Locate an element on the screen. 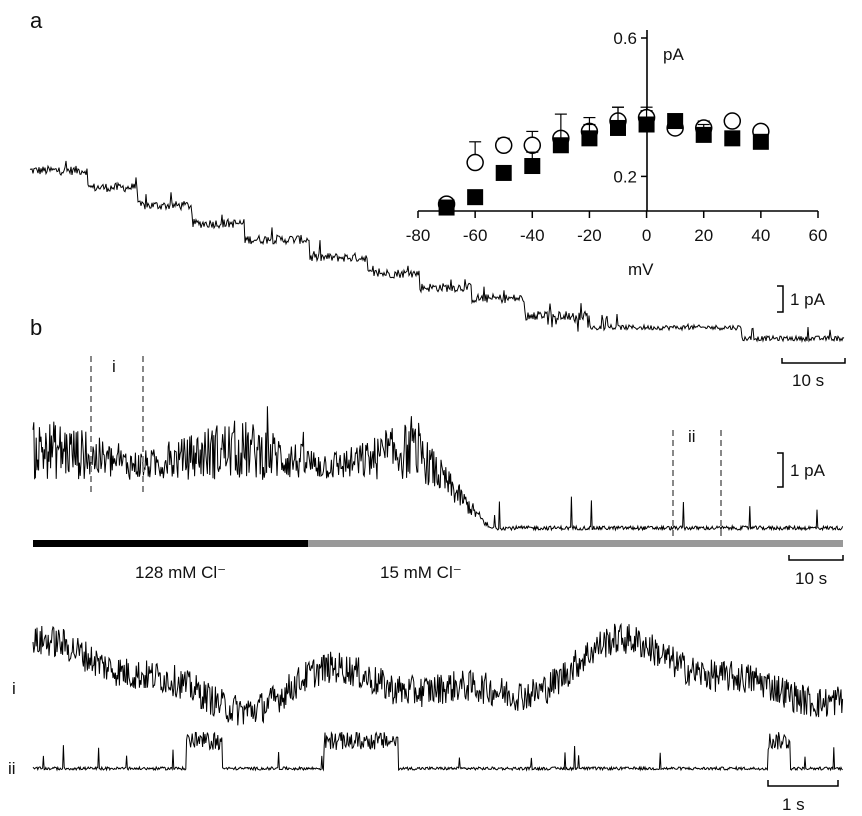 The height and width of the screenshot is (816, 862). expanded-trace-i-label: i is located at coordinates (14, 688).